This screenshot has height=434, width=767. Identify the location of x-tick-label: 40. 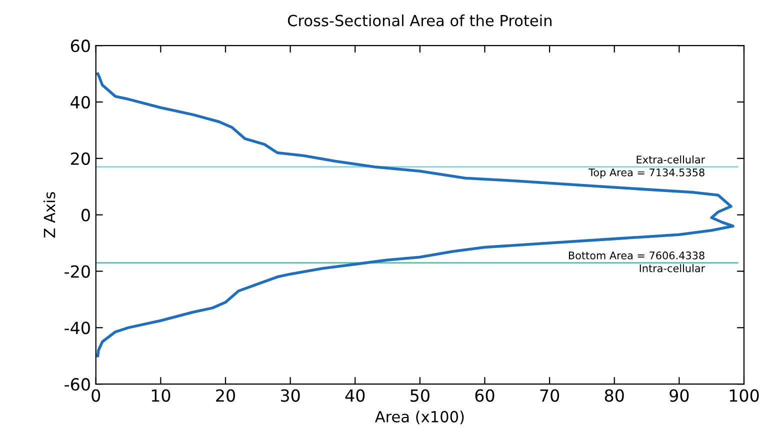
(355, 395).